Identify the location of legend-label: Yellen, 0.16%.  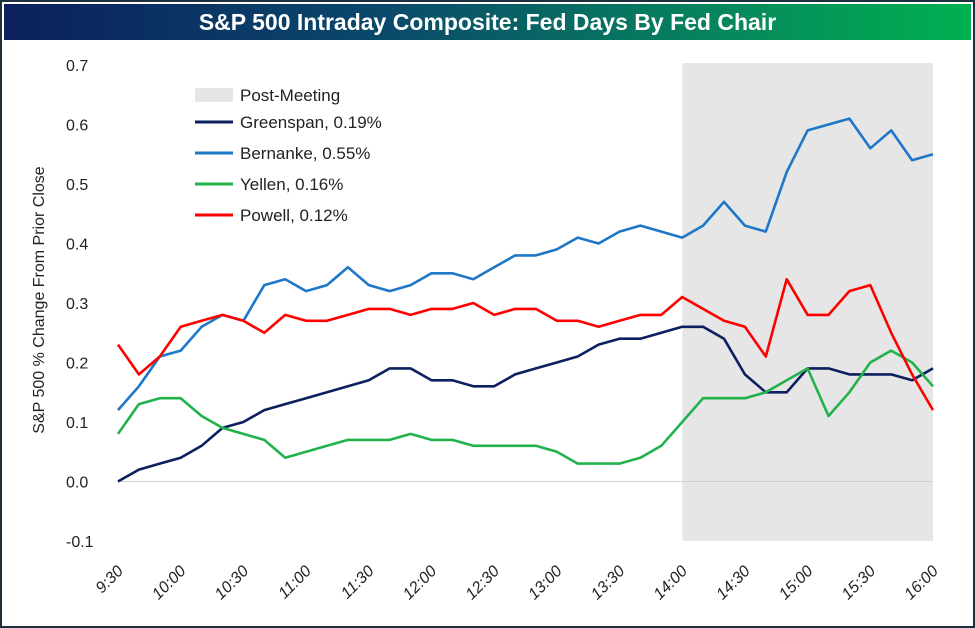
(291, 184).